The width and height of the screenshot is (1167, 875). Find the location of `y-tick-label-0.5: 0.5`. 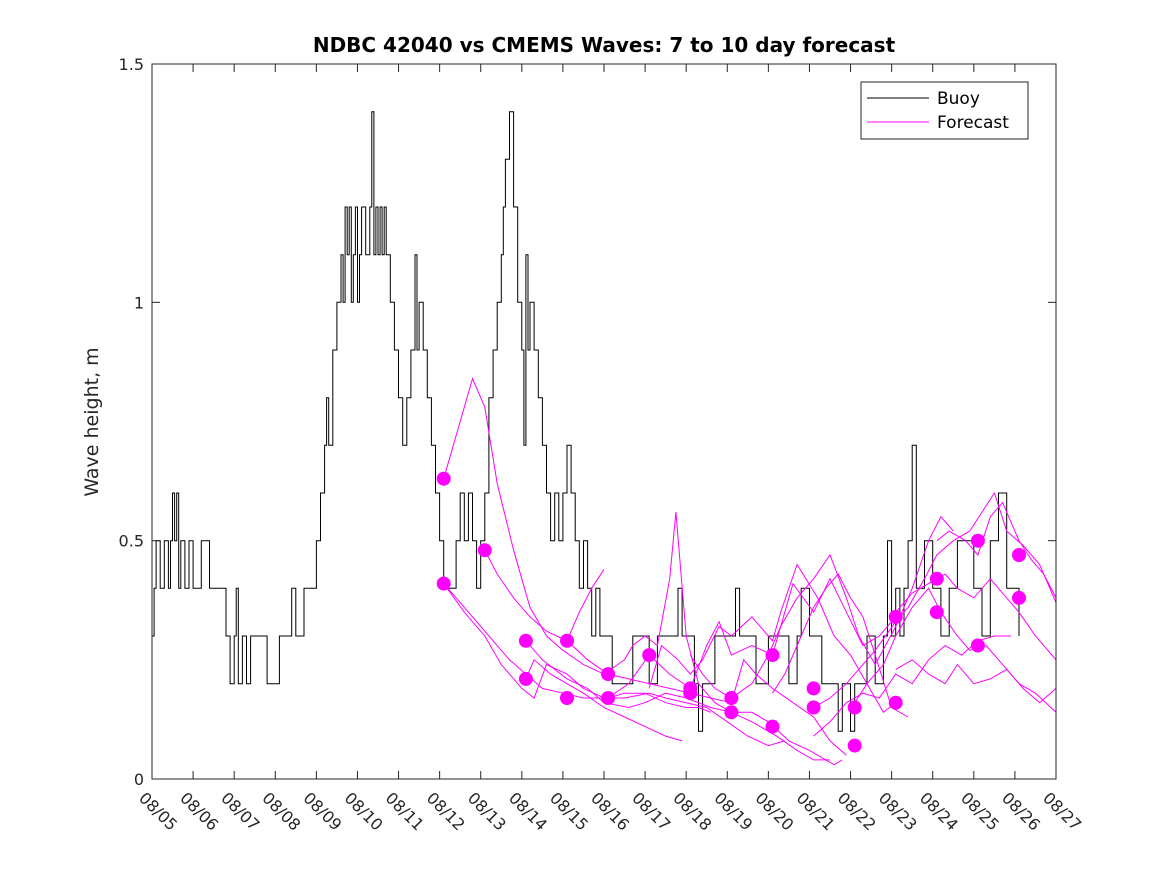

y-tick-label-0.5: 0.5 is located at coordinates (131, 541).